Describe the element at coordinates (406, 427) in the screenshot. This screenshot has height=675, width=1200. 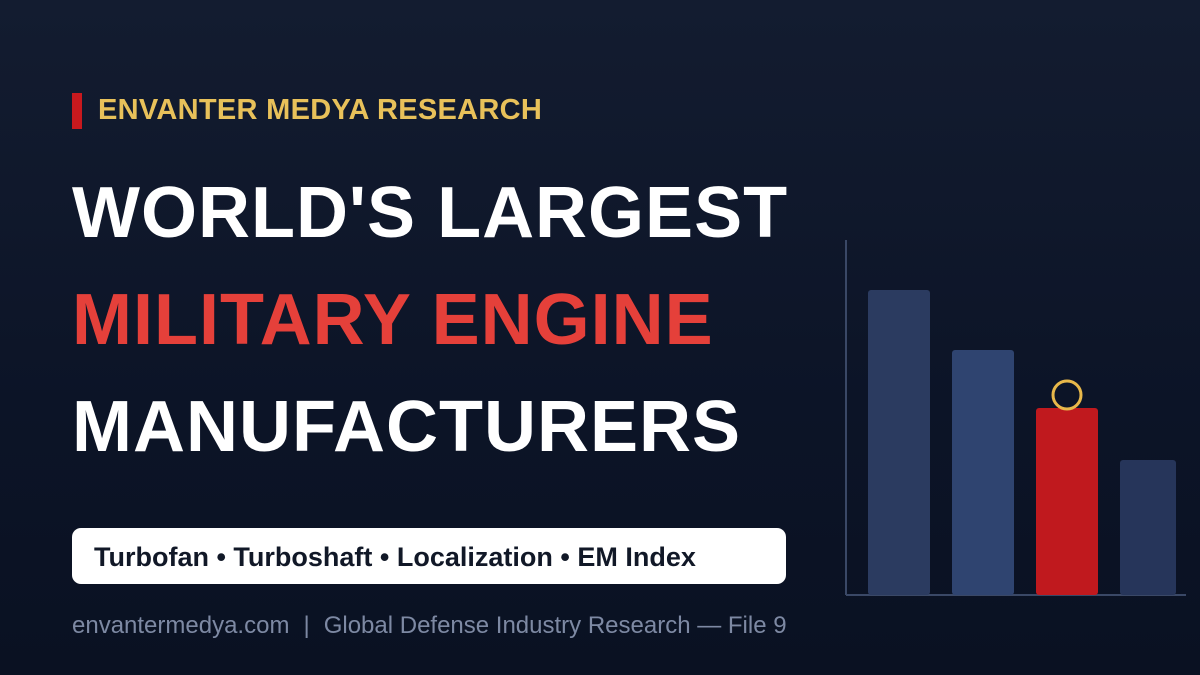
I see `title-line: MANUFACTURERS` at that location.